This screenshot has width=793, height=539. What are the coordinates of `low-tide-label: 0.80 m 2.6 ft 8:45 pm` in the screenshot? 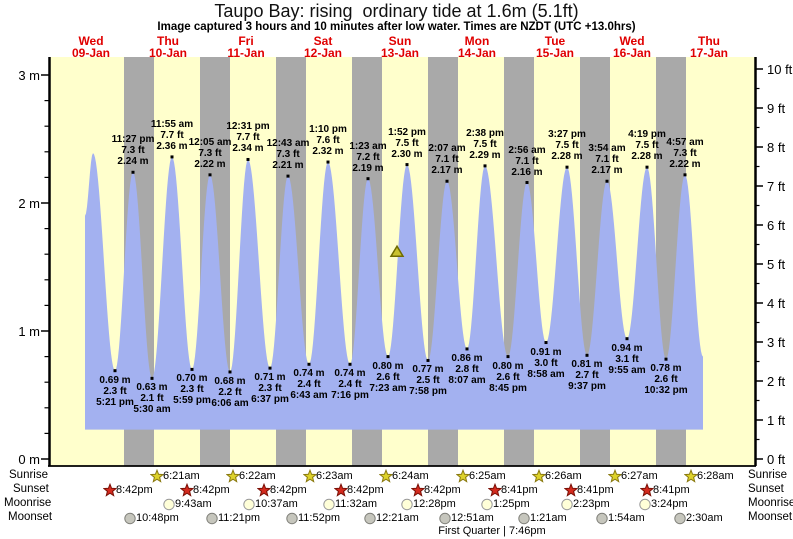 It's located at (508, 377).